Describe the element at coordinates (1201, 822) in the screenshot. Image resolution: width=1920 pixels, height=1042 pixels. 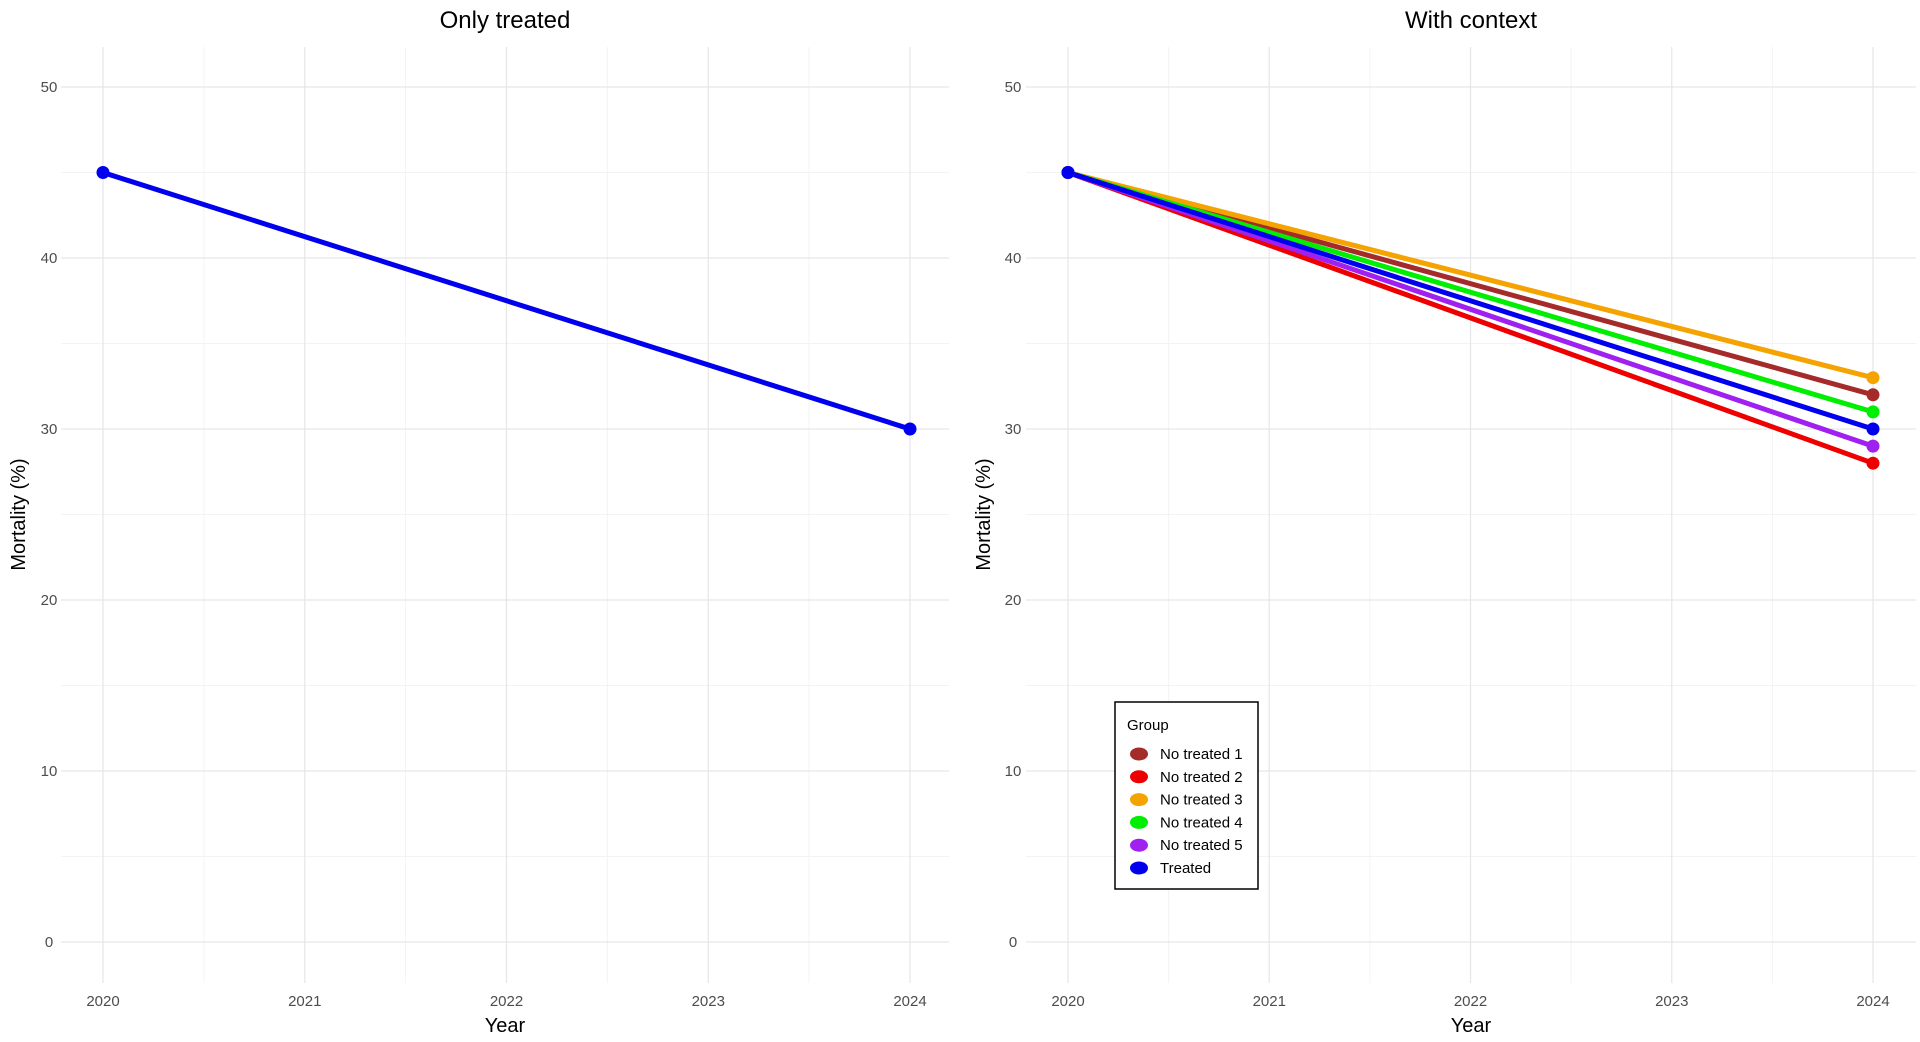
I see `legend-label: No treated 4` at that location.